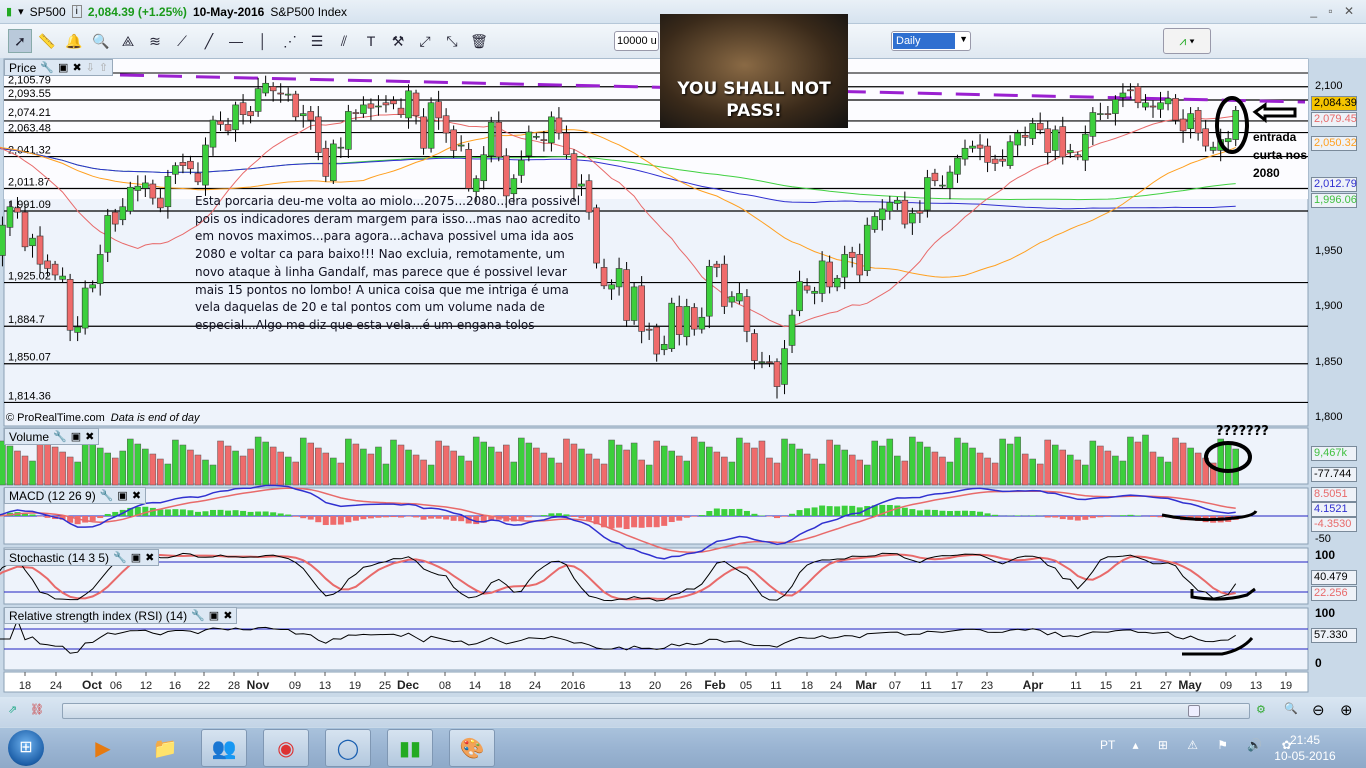 The image size is (1366, 768). What do you see at coordinates (286, 748) in the screenshot?
I see `chrome-icon: ◉` at bounding box center [286, 748].